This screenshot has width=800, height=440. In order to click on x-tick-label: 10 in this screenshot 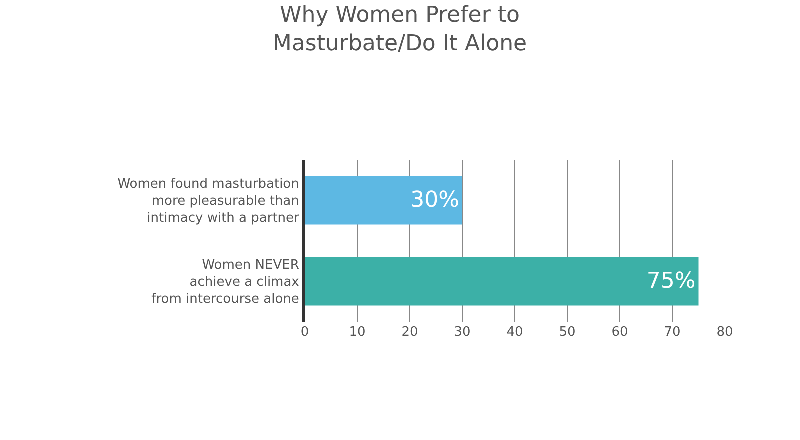, I will do `click(357, 332)`.